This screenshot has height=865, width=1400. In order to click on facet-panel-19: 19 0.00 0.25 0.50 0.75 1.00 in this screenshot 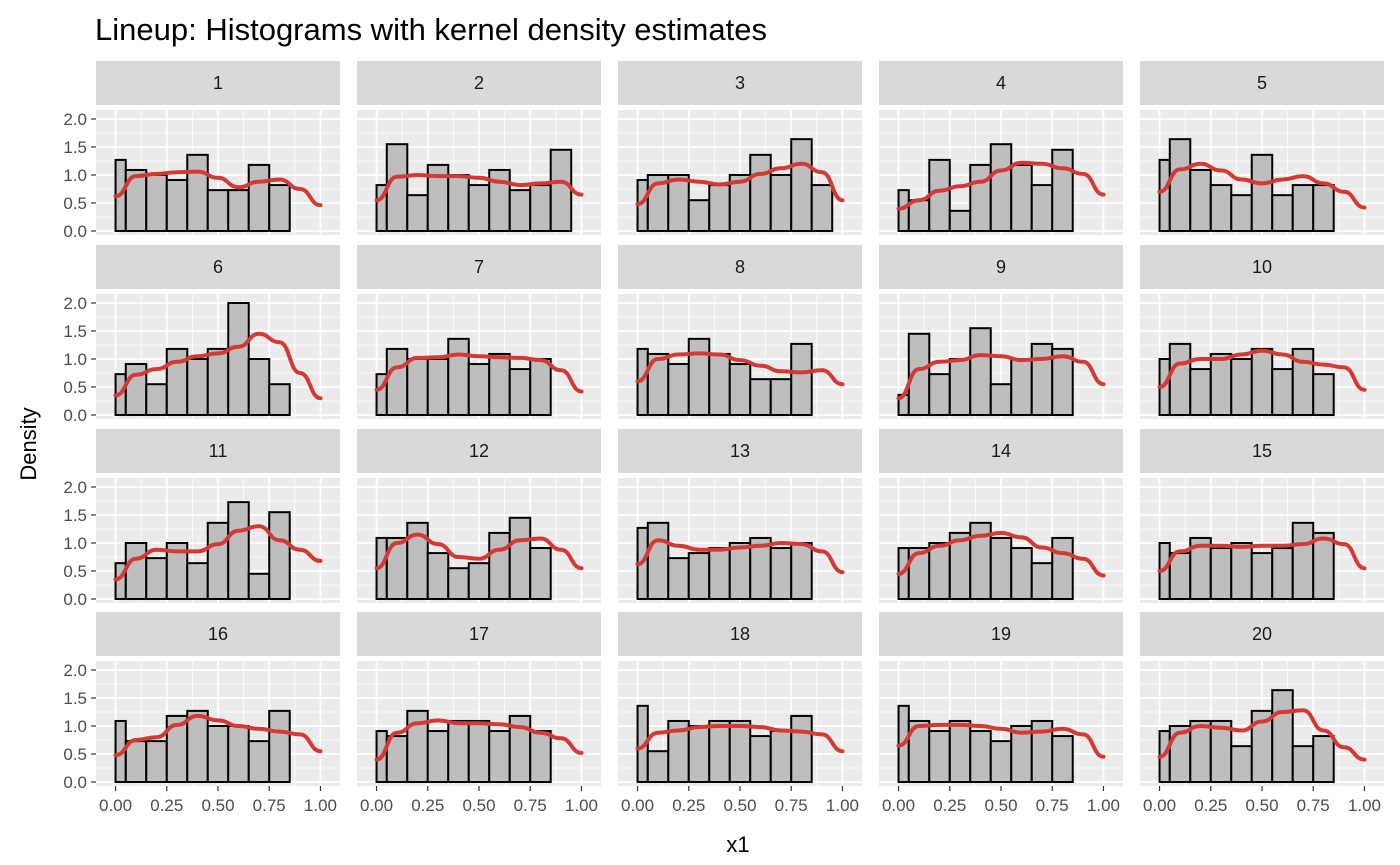, I will do `click(1001, 713)`.